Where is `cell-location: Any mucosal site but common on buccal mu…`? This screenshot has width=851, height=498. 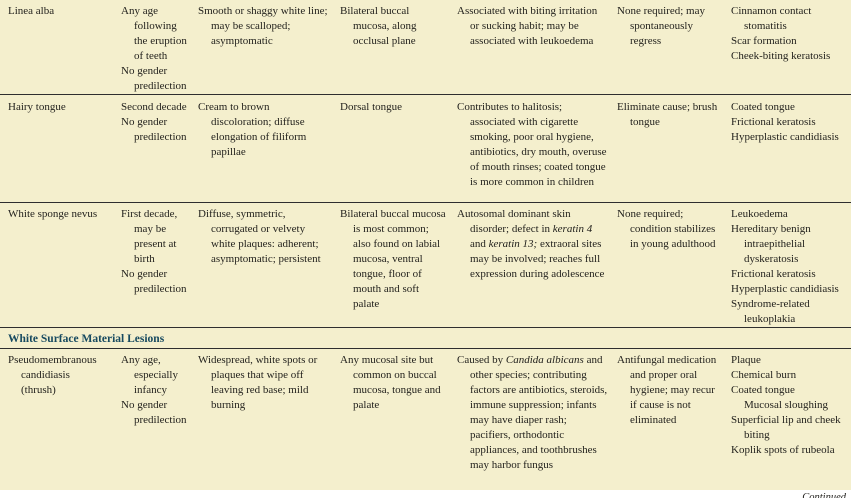
cell-location: Any mucosal site but common on buccal mu… is located at coordinates (390, 382).